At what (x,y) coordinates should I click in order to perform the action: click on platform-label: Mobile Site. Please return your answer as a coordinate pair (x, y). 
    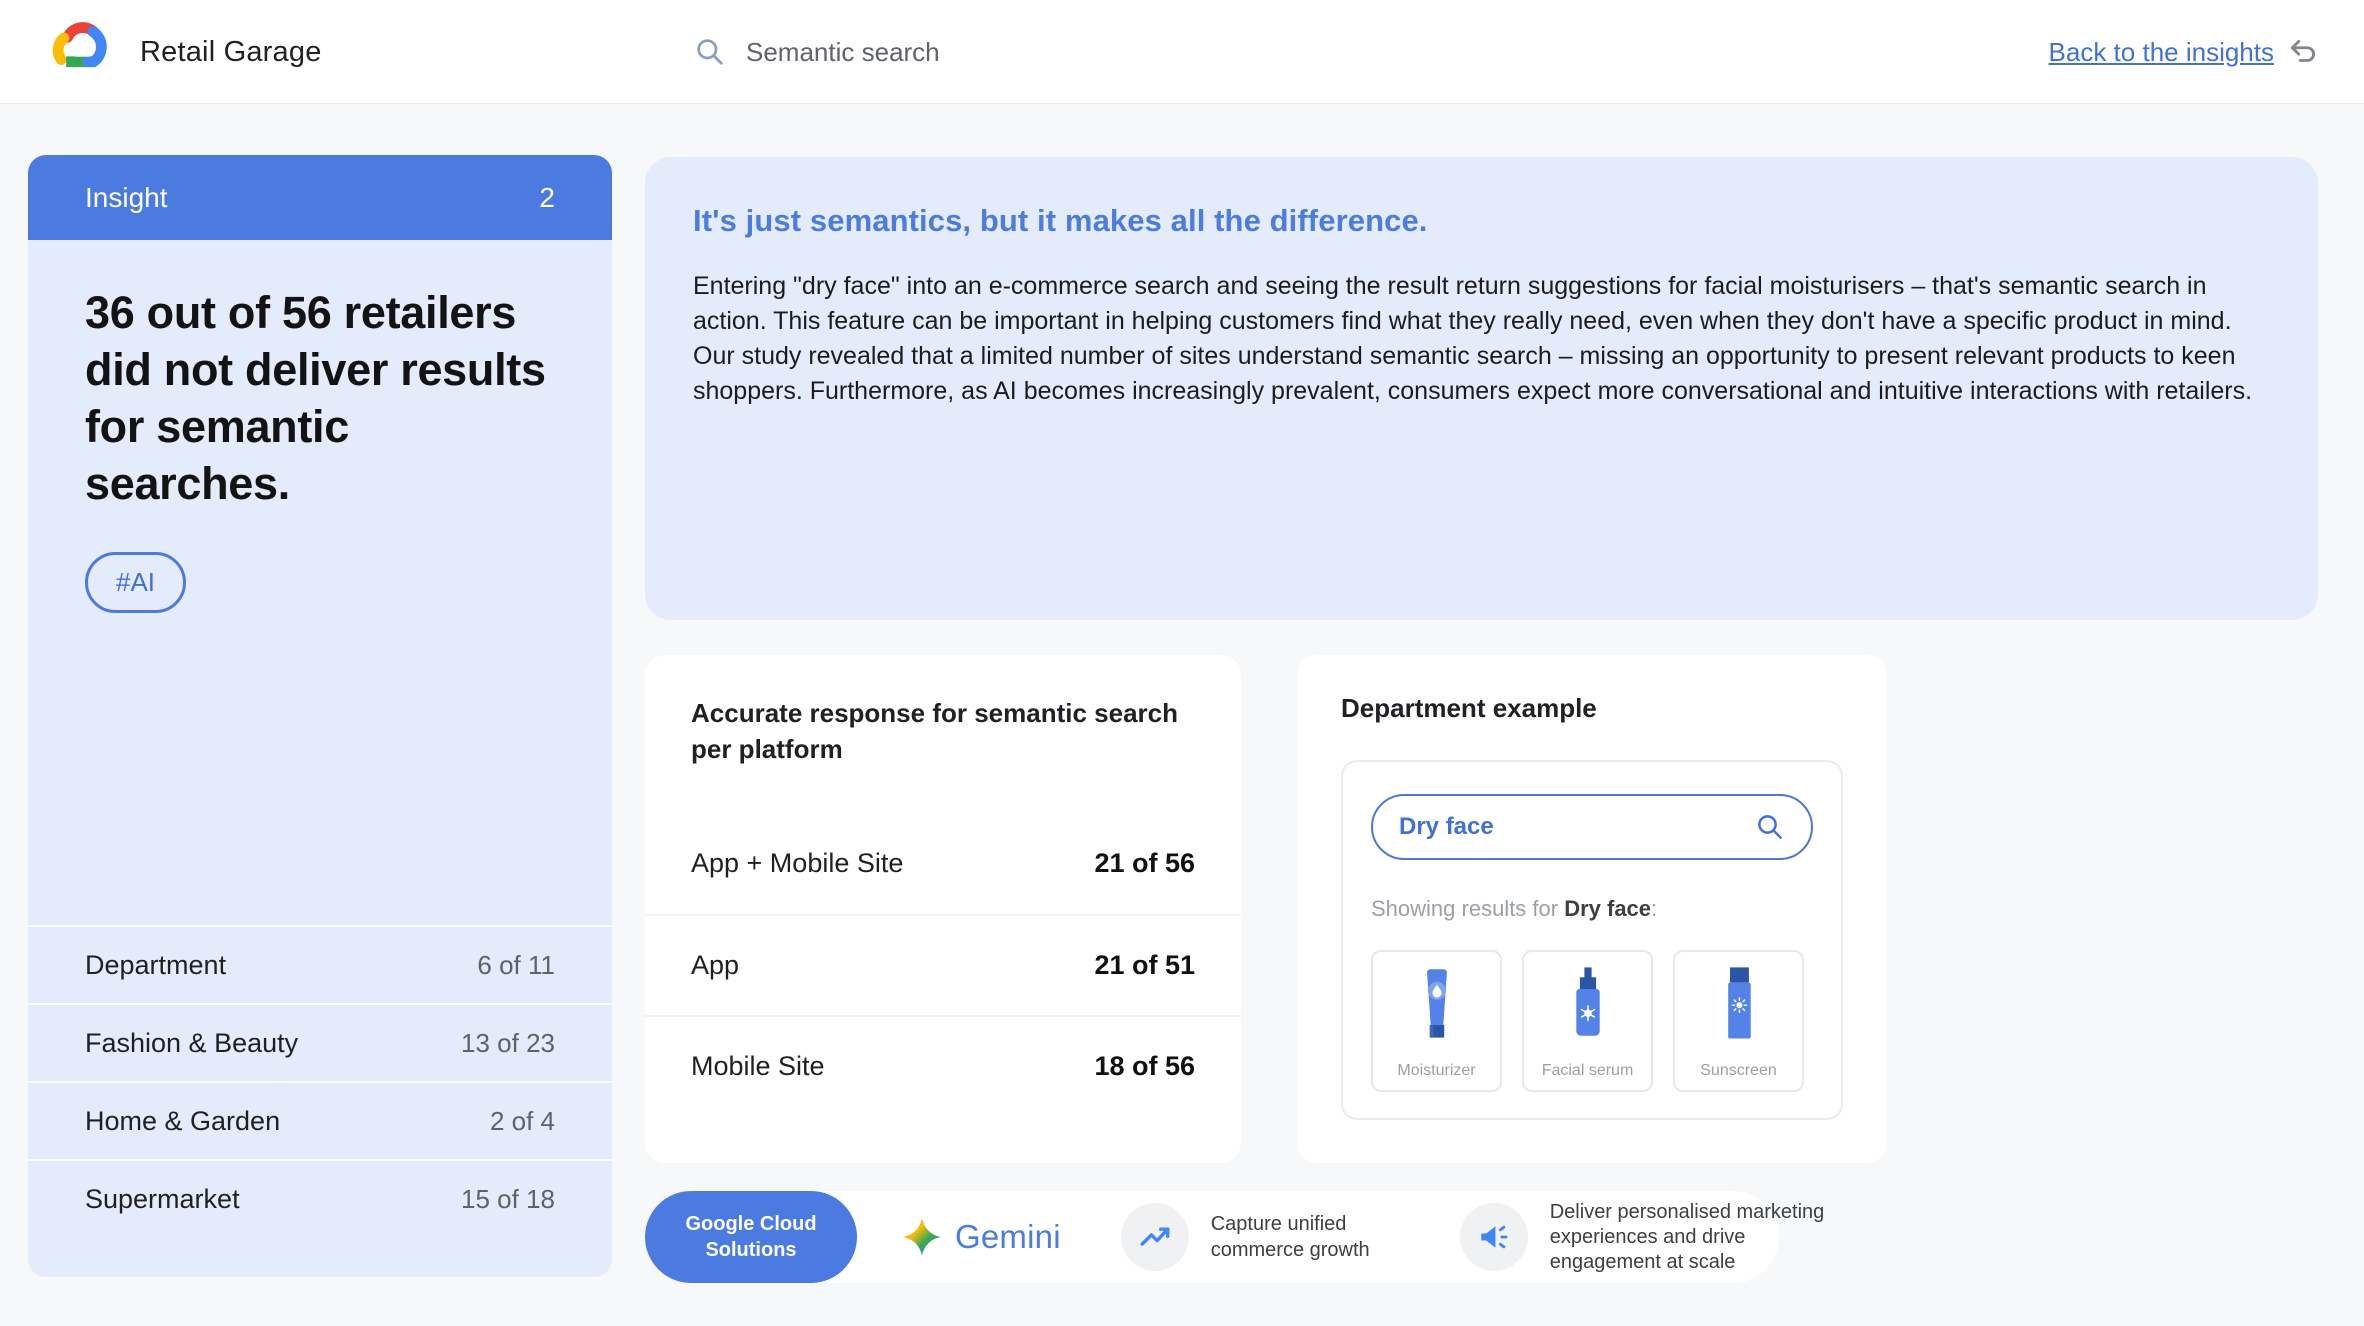
    Looking at the image, I should click on (758, 1066).